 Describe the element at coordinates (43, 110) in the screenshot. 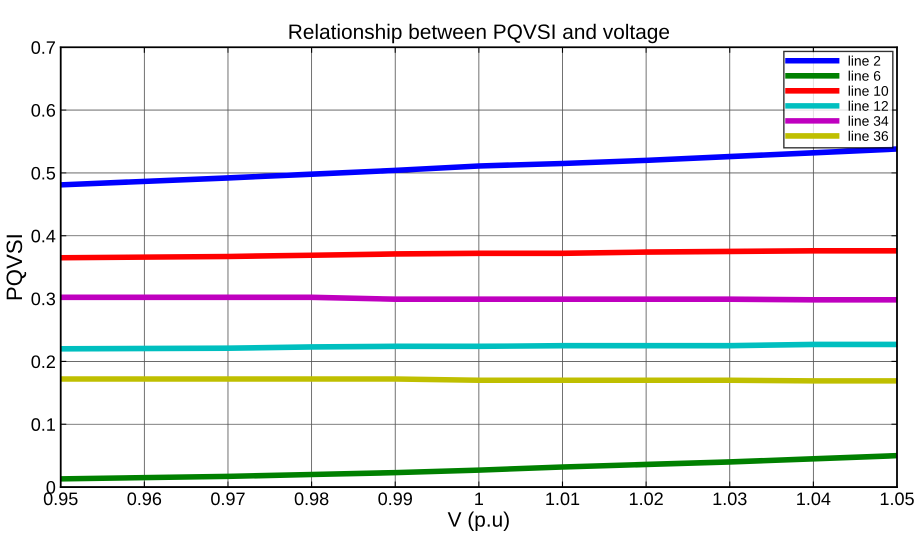

I see `y-tick-label: 0.6` at that location.